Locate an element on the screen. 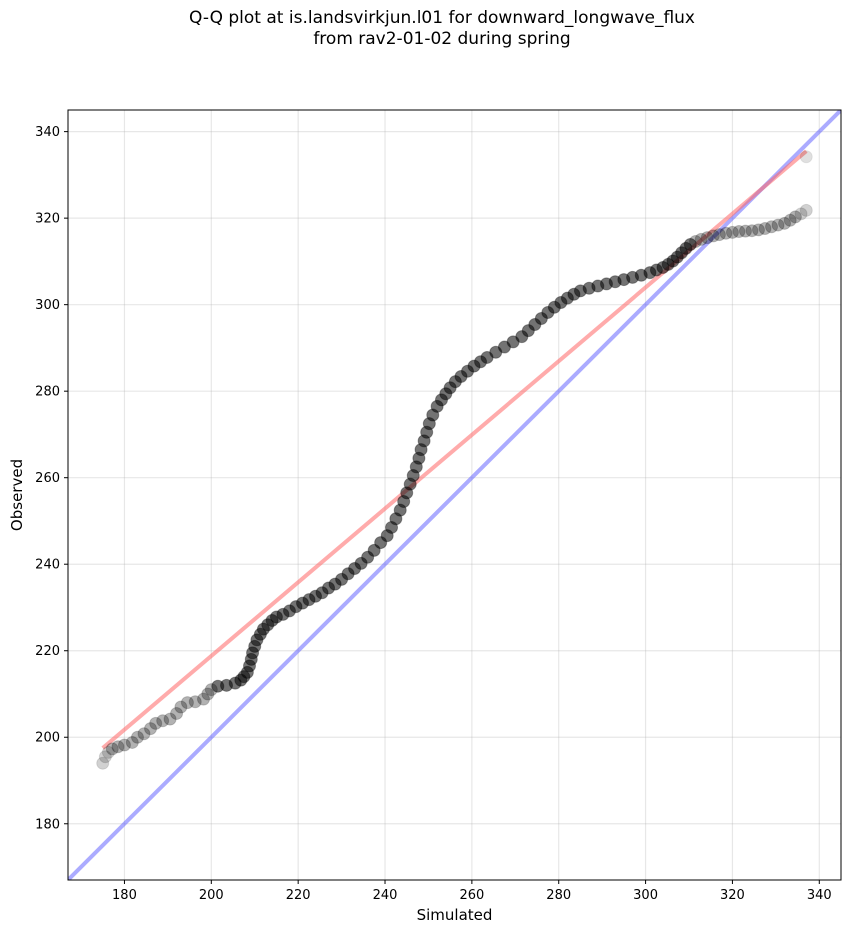 This screenshot has width=851, height=934. x-tick-label: 320 is located at coordinates (732, 895).